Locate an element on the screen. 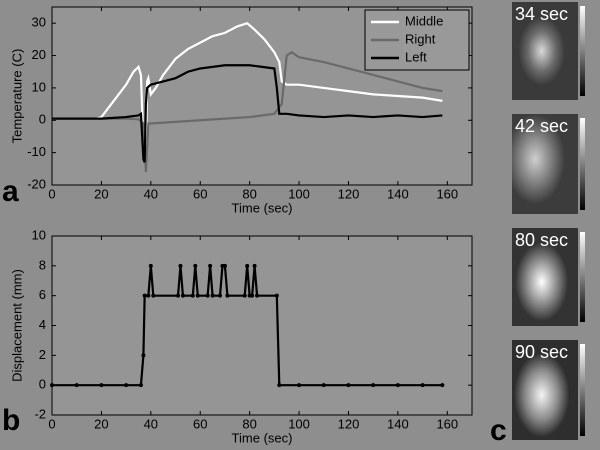 The width and height of the screenshot is (600, 450). thumbnail: 42 sec is located at coordinates (548, 164).